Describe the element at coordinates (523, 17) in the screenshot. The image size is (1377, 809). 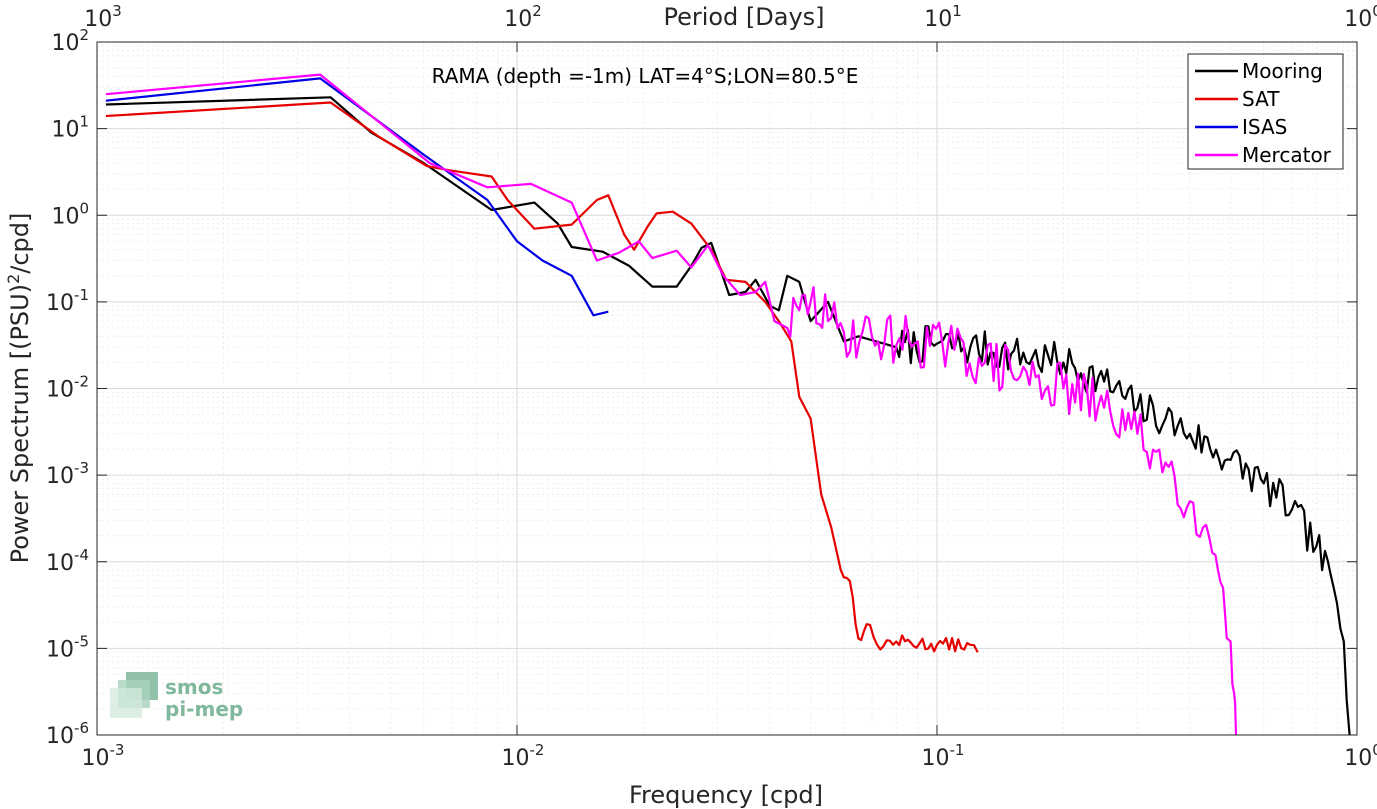
I see `top-tick-label: 10²` at that location.